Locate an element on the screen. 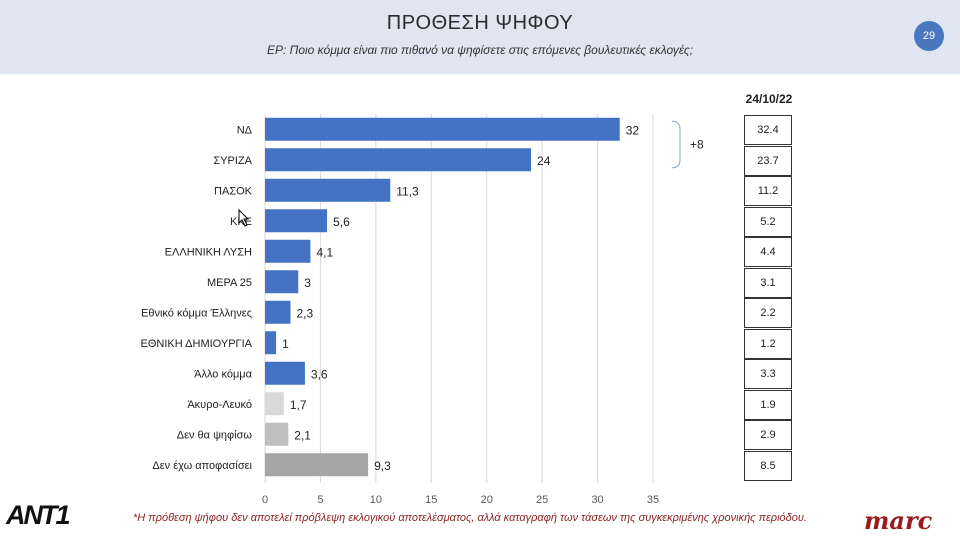  value-label: 32 is located at coordinates (633, 130).